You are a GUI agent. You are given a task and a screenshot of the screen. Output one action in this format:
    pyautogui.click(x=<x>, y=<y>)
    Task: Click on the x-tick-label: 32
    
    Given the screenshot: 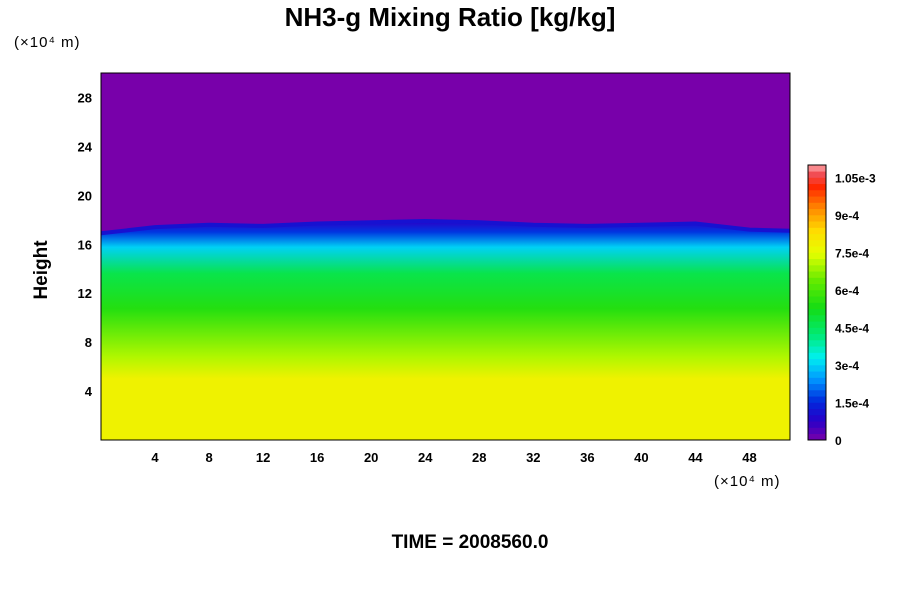 What is the action you would take?
    pyautogui.click(x=533, y=457)
    